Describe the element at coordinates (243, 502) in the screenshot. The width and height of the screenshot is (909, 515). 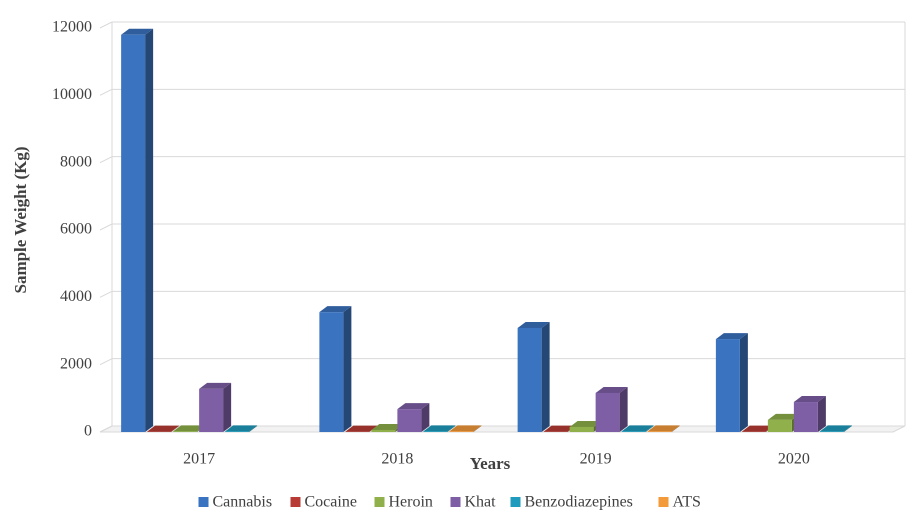
I see `legend-label: Cannabis` at that location.